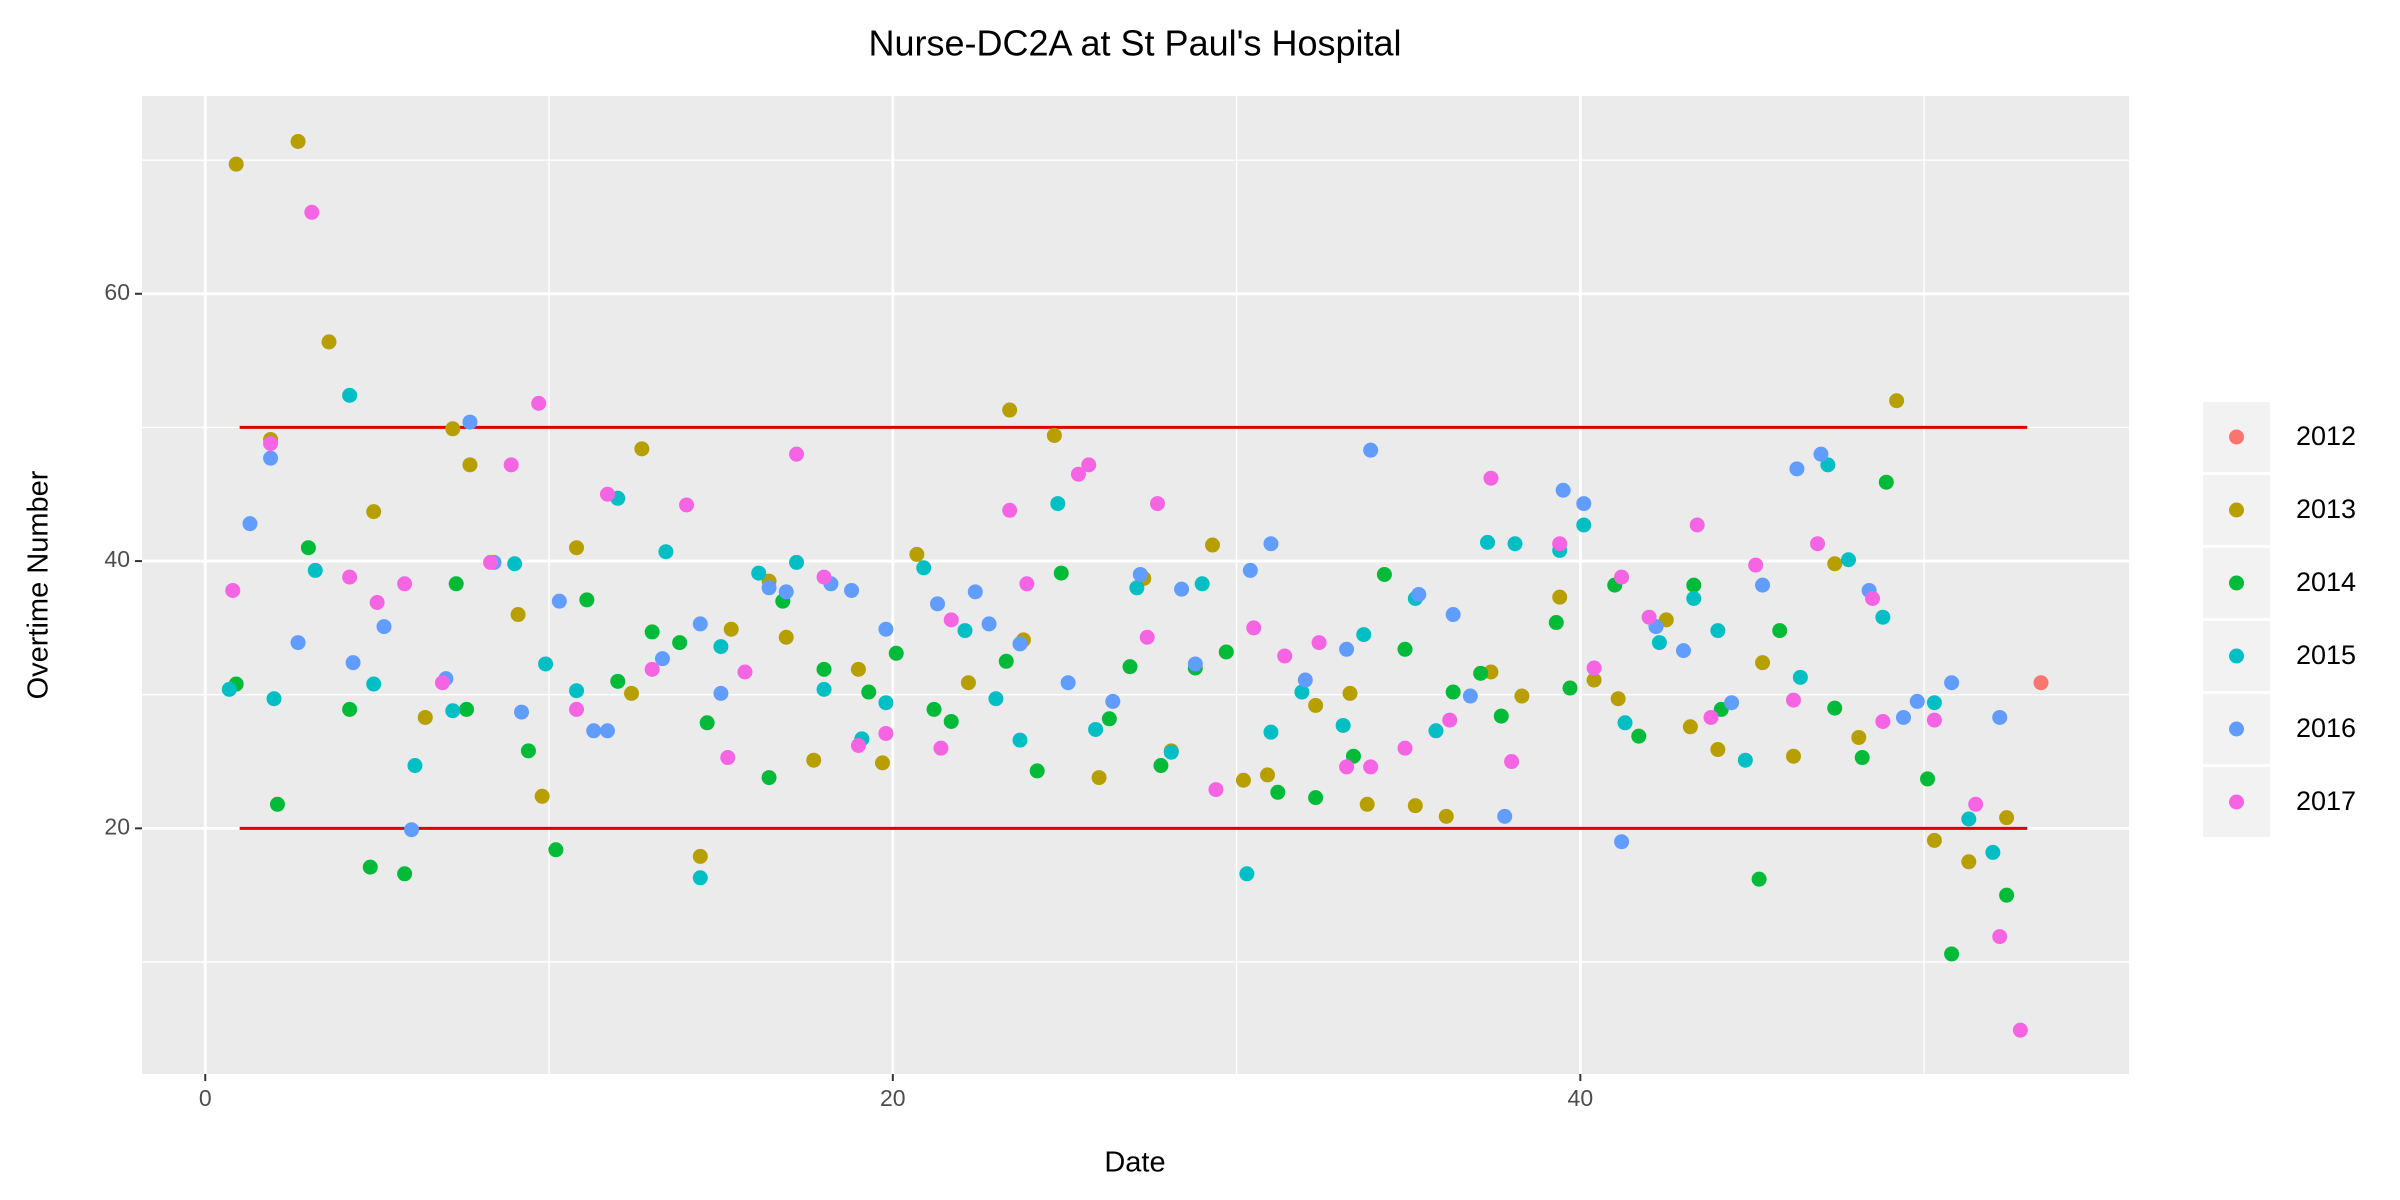 This screenshot has width=2400, height=1200. I want to click on x-tick-label: 0, so click(205, 1098).